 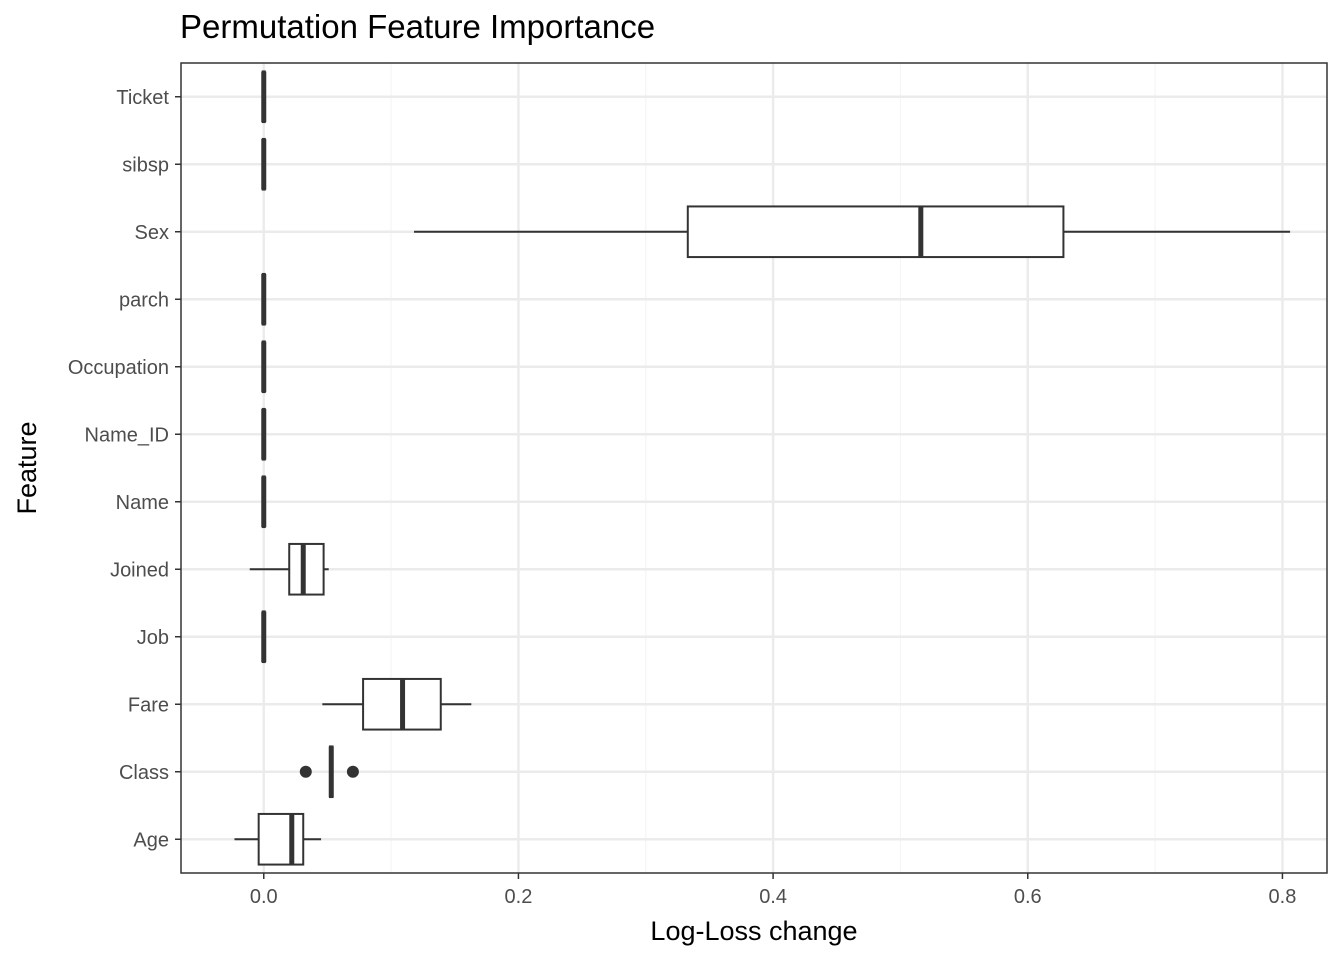 What do you see at coordinates (139, 570) in the screenshot?
I see `y-tick-label: Joined` at bounding box center [139, 570].